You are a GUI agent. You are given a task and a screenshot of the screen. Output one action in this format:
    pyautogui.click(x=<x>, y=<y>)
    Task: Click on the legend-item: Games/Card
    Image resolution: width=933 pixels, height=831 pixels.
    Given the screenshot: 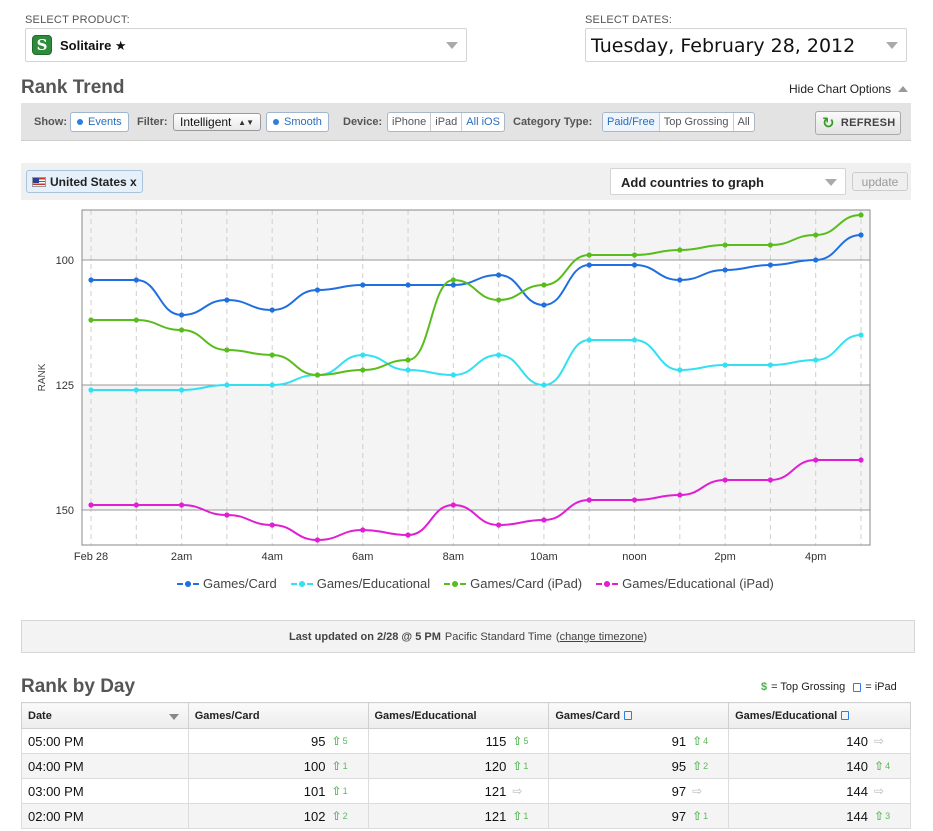 What is the action you would take?
    pyautogui.click(x=227, y=583)
    